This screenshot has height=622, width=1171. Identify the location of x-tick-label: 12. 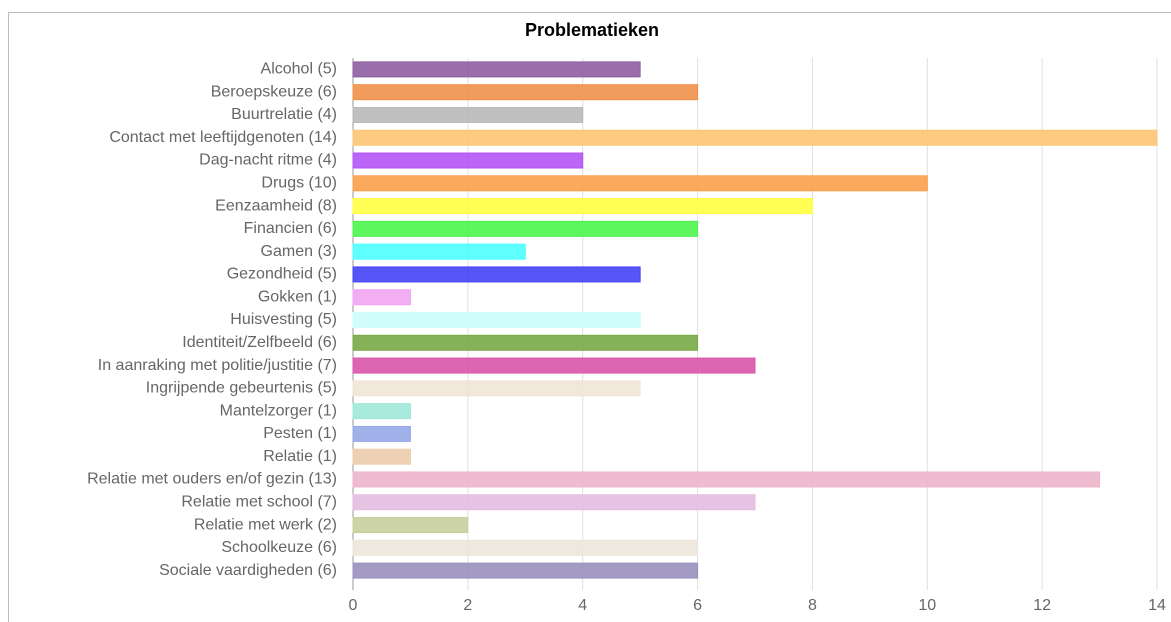
(1042, 605).